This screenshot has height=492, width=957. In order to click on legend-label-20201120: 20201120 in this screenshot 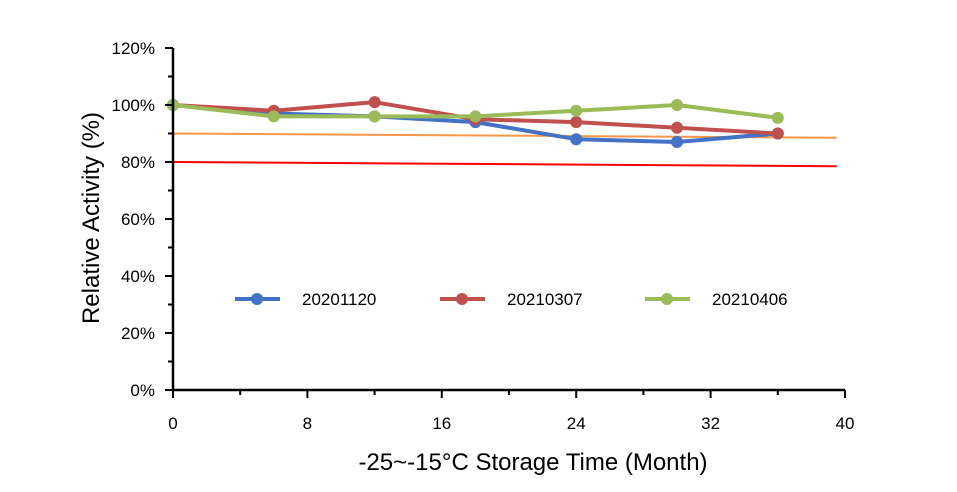, I will do `click(339, 299)`.